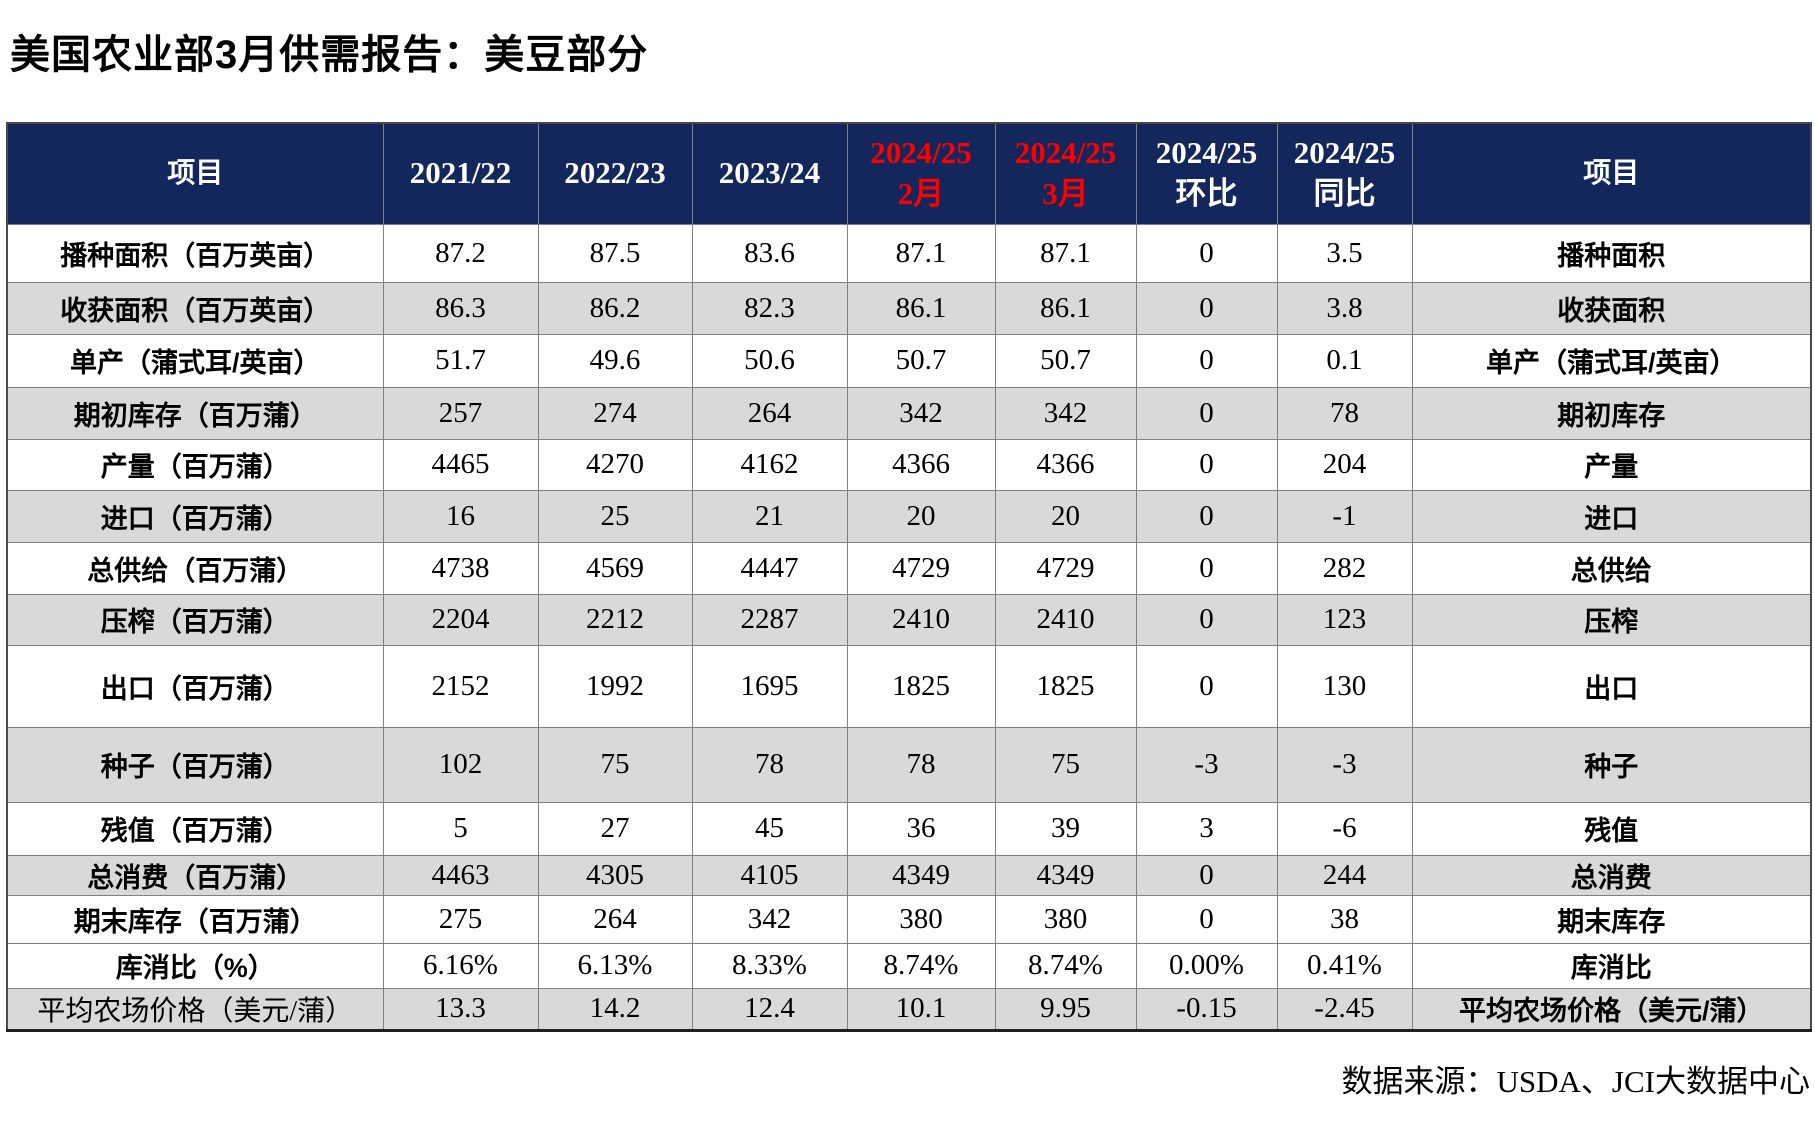 The image size is (1815, 1123). Describe the element at coordinates (1611, 919) in the screenshot. I see `row-label-right: 期末库存` at that location.